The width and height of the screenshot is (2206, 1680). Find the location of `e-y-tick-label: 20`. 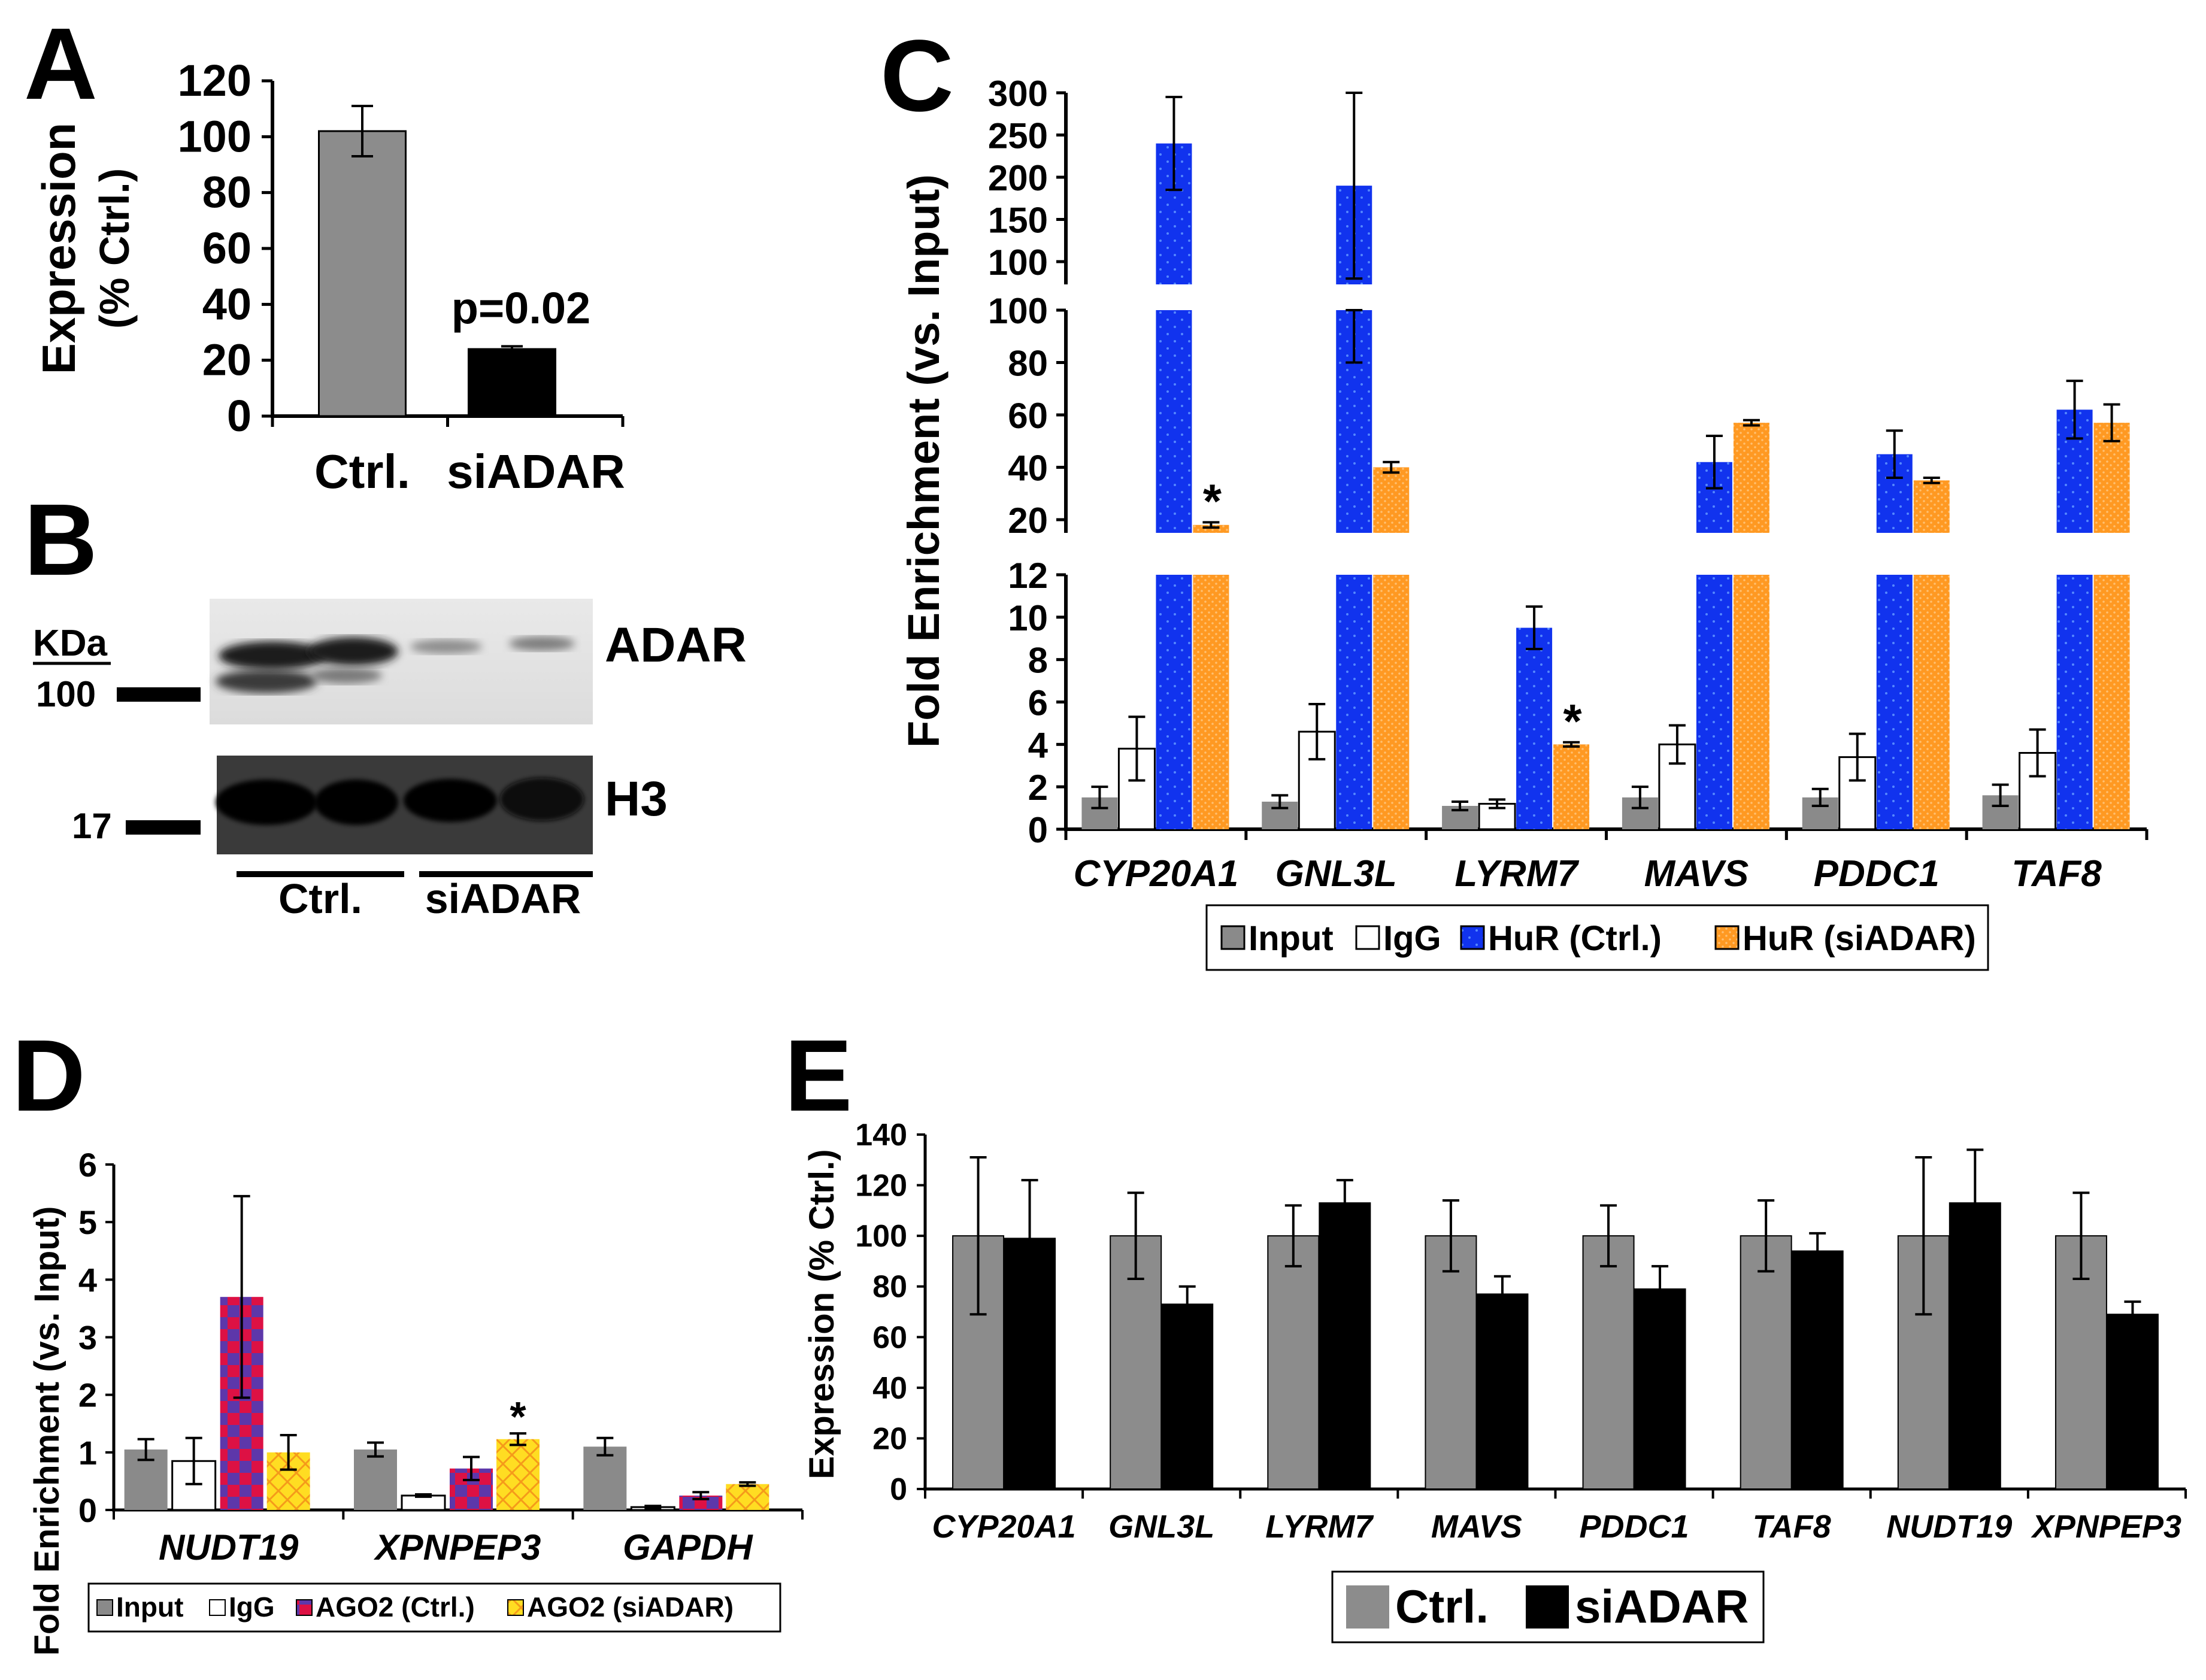

e-y-tick-label: 20 is located at coordinates (889, 1439).